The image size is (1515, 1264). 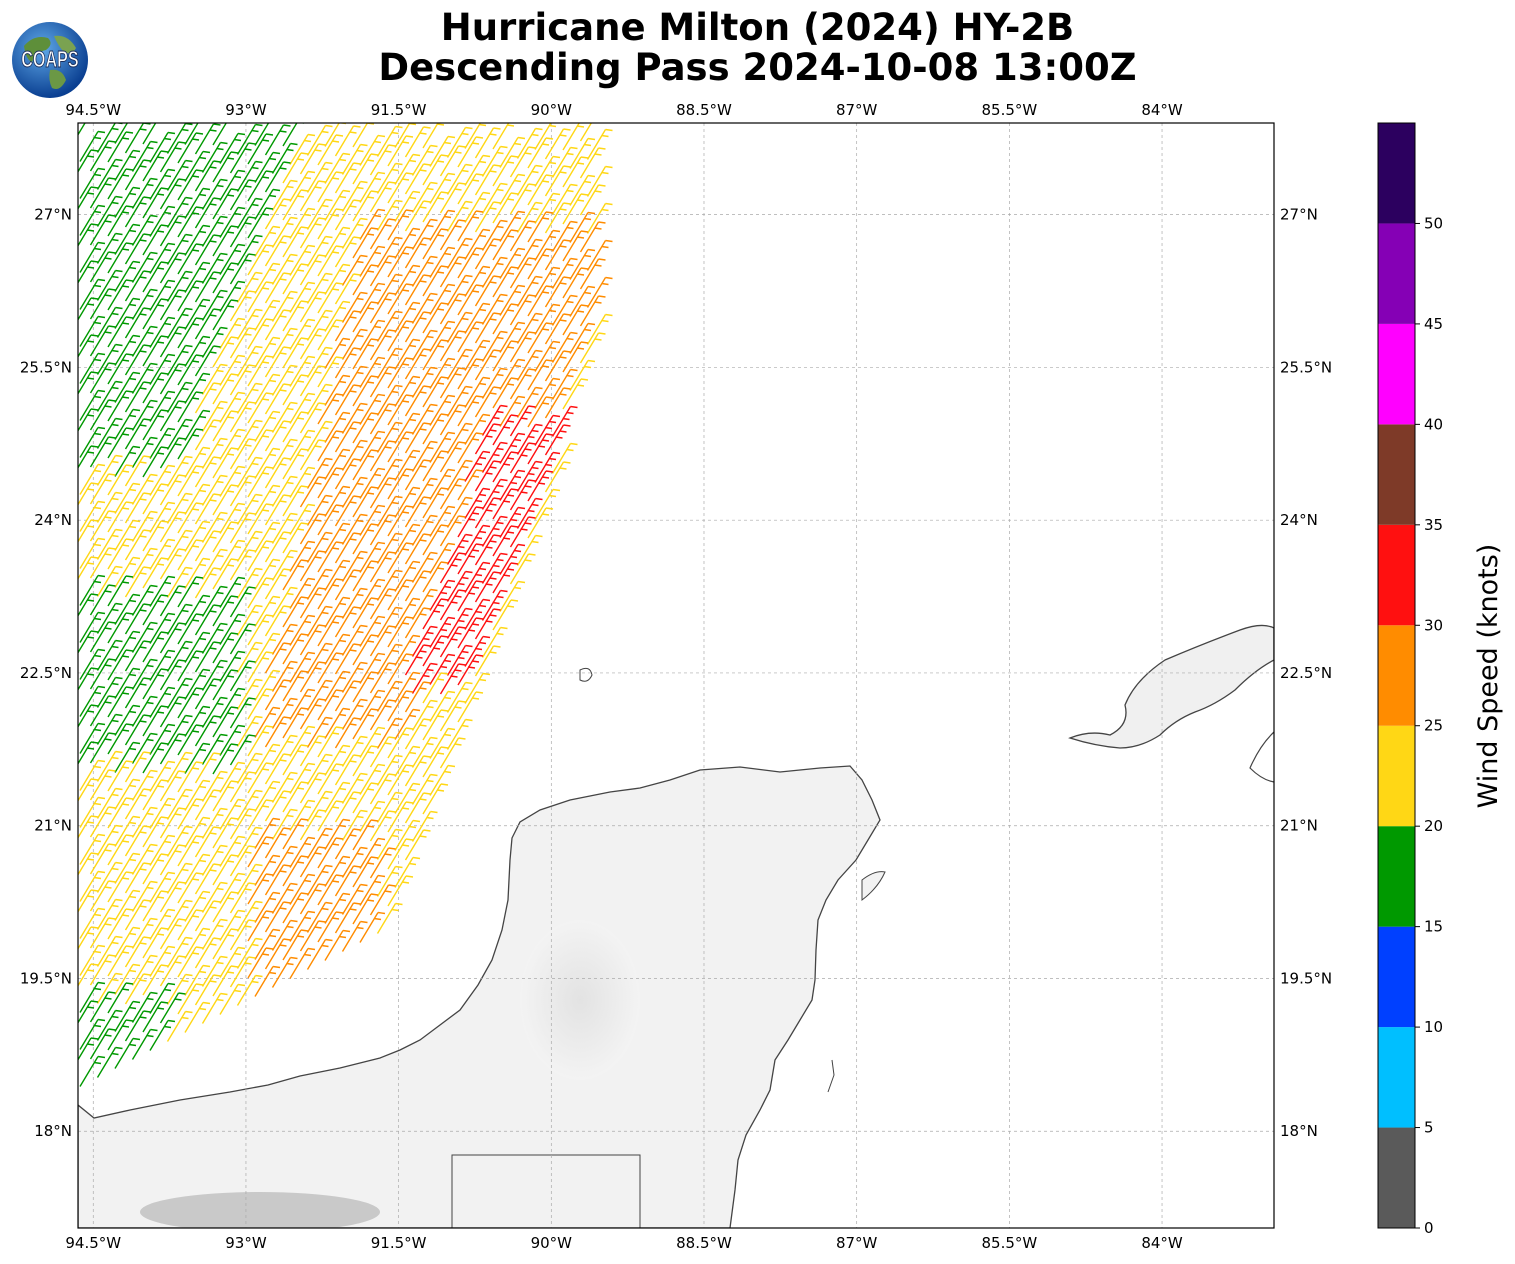 What do you see at coordinates (1396, 1077) in the screenshot?
I see `colorbar-bin` at bounding box center [1396, 1077].